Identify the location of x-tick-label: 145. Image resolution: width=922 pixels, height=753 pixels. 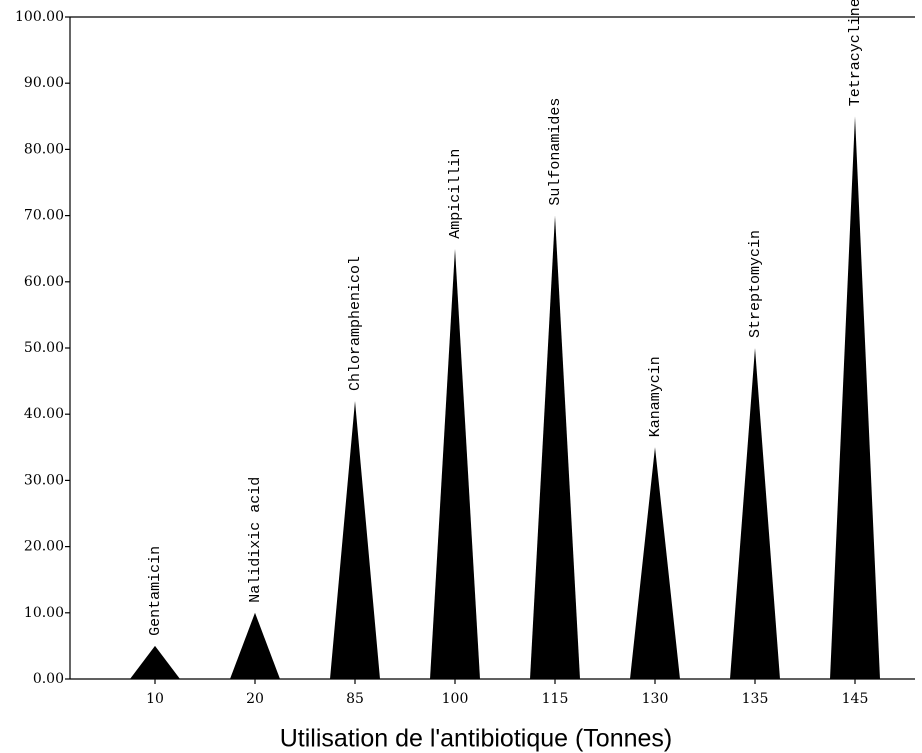
(855, 699).